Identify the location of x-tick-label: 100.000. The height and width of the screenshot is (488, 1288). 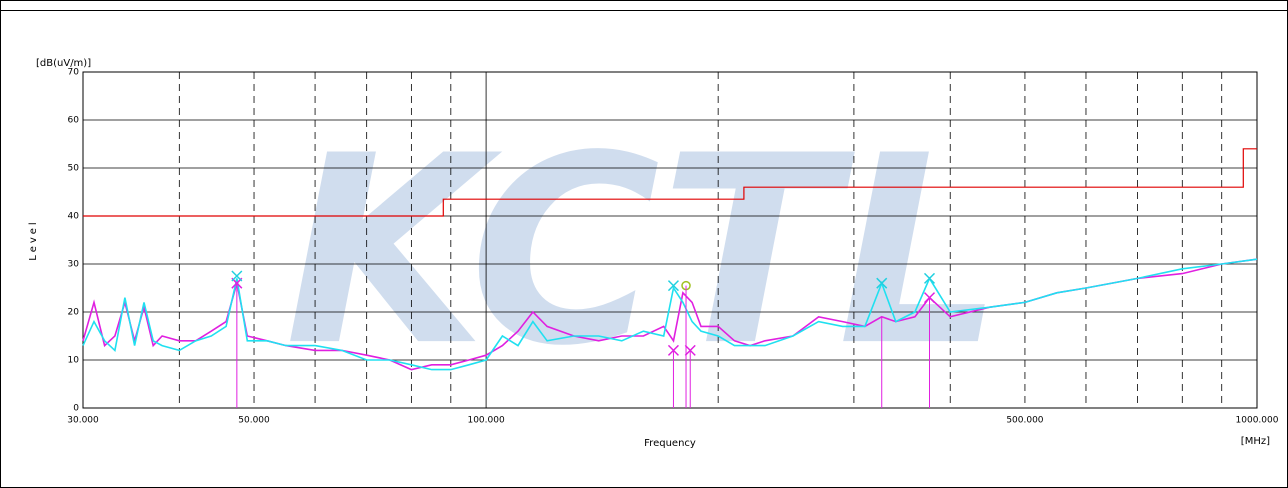
(485, 421).